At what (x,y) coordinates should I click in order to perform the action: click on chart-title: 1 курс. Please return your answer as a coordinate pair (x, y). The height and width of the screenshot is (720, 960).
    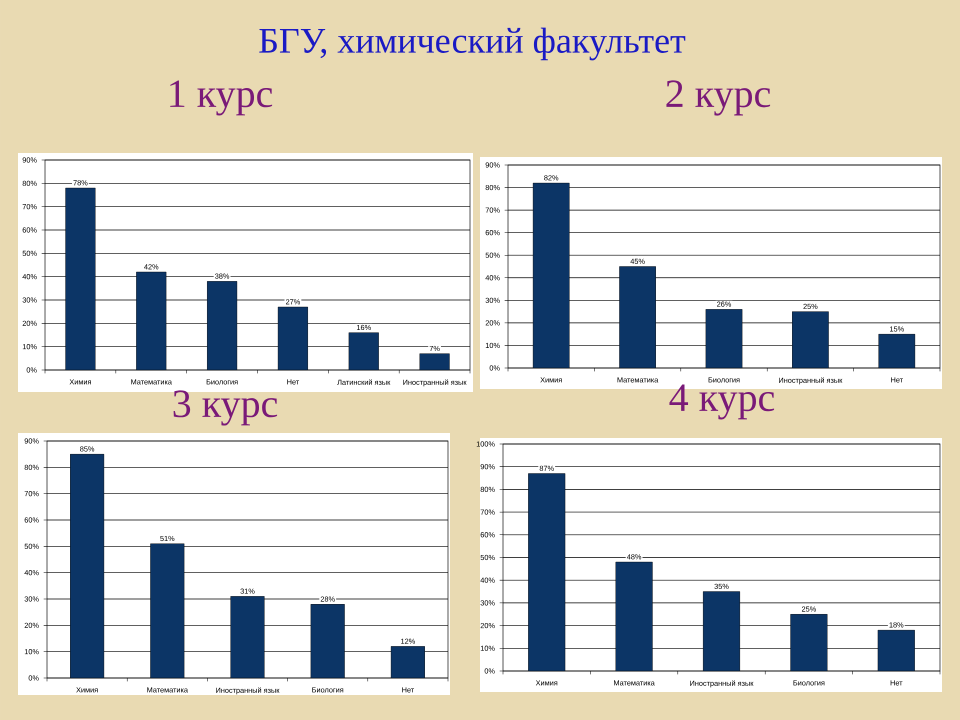
    Looking at the image, I should click on (221, 98).